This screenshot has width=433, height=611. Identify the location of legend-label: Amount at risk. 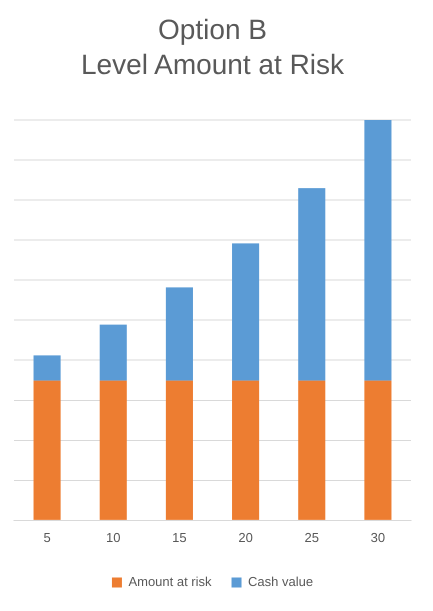
(170, 582).